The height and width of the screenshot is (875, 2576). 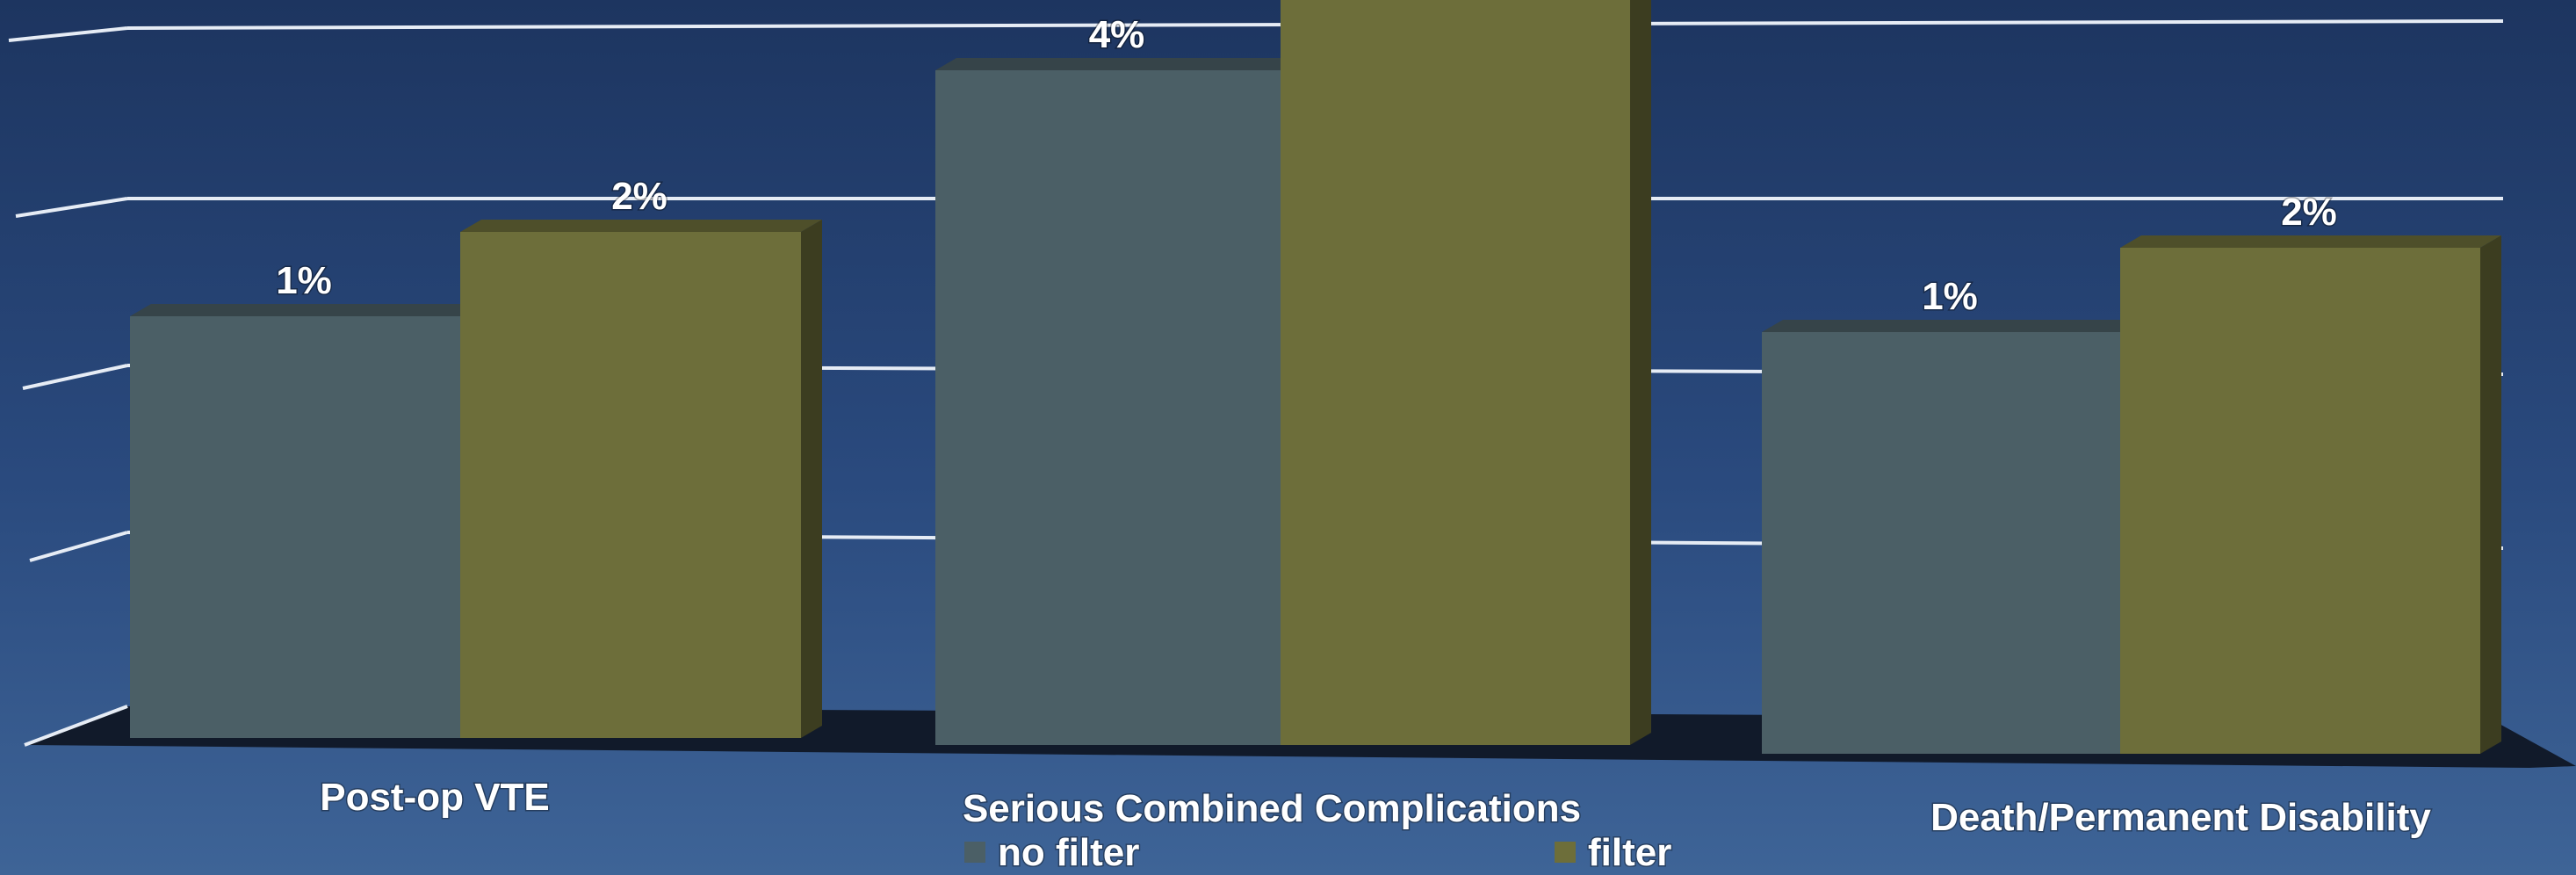 I want to click on legend-label: filter, so click(x=1629, y=853).